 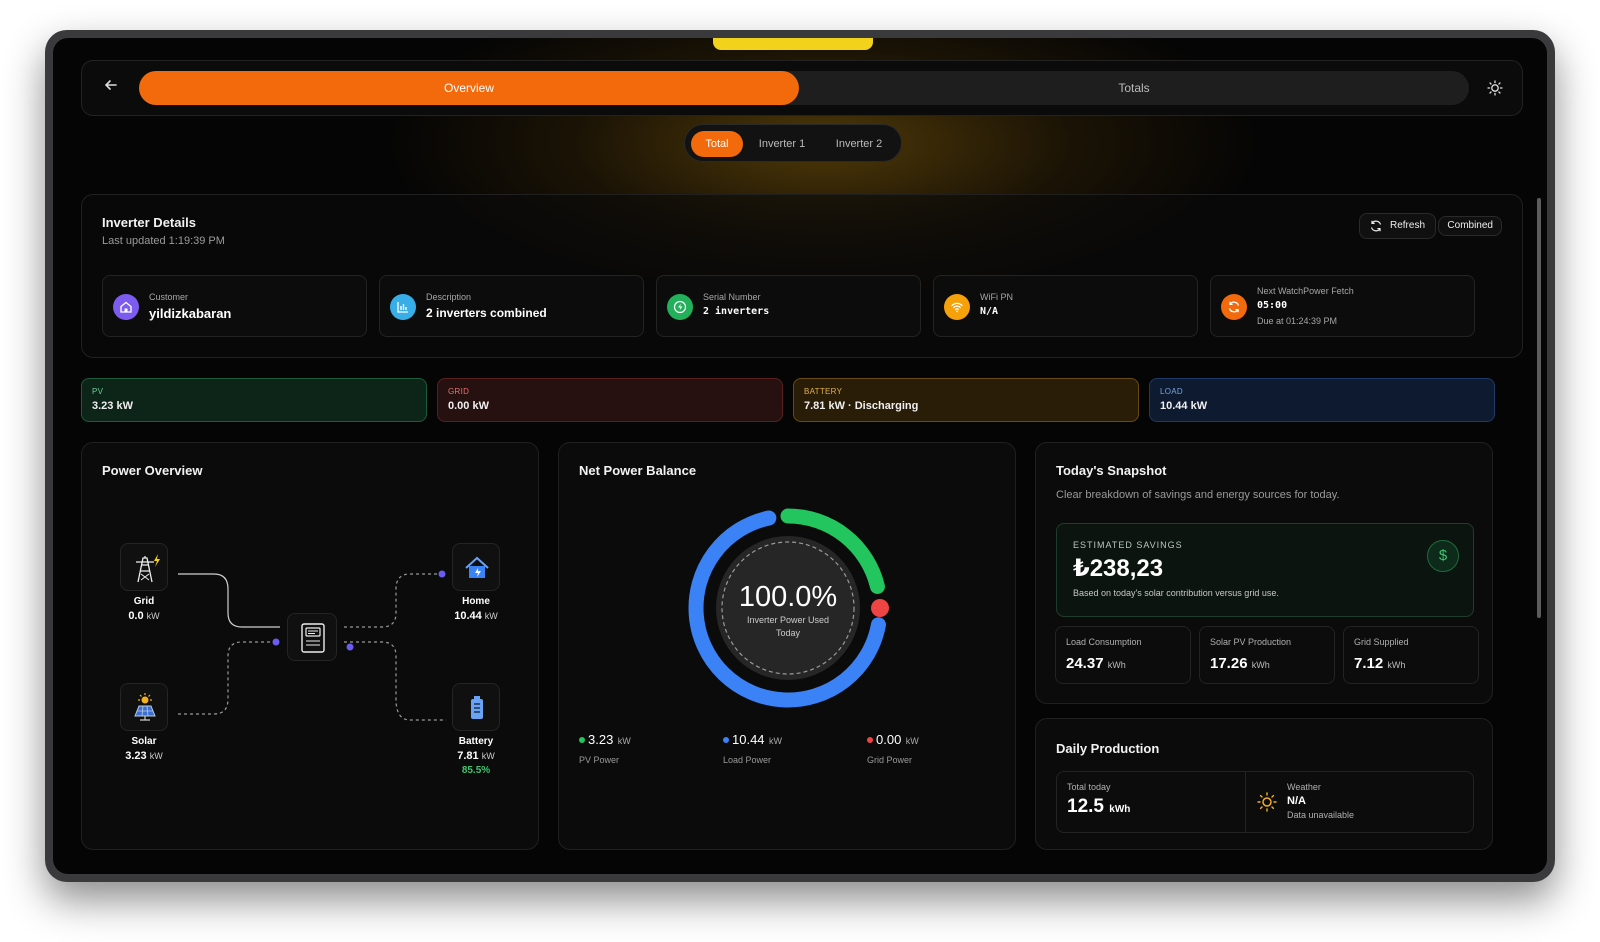 I want to click on stat-pv-label: PV, so click(x=98, y=391).